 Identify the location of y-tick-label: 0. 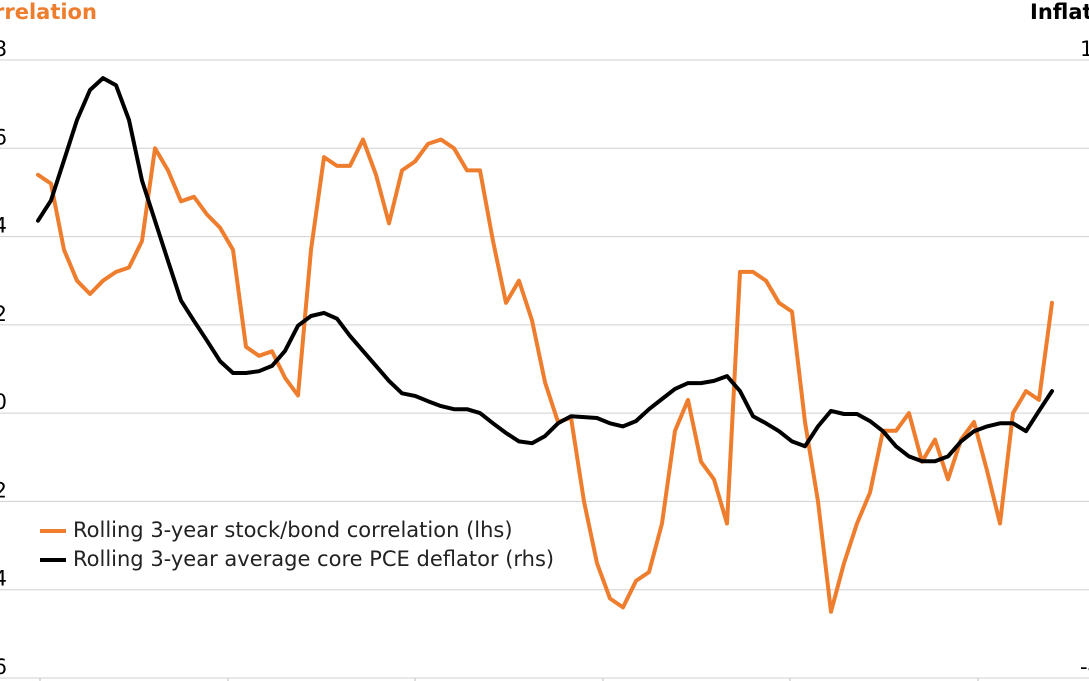
(3, 402).